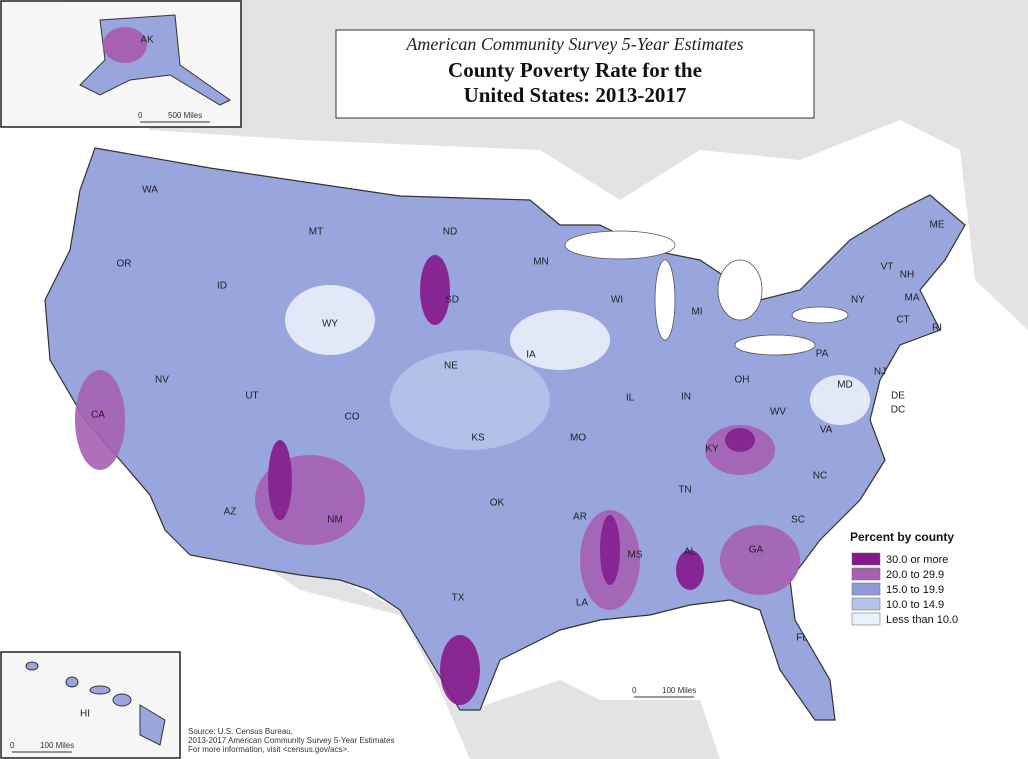 The height and width of the screenshot is (759, 1028). Describe the element at coordinates (712, 449) in the screenshot. I see `state-label: KY` at that location.